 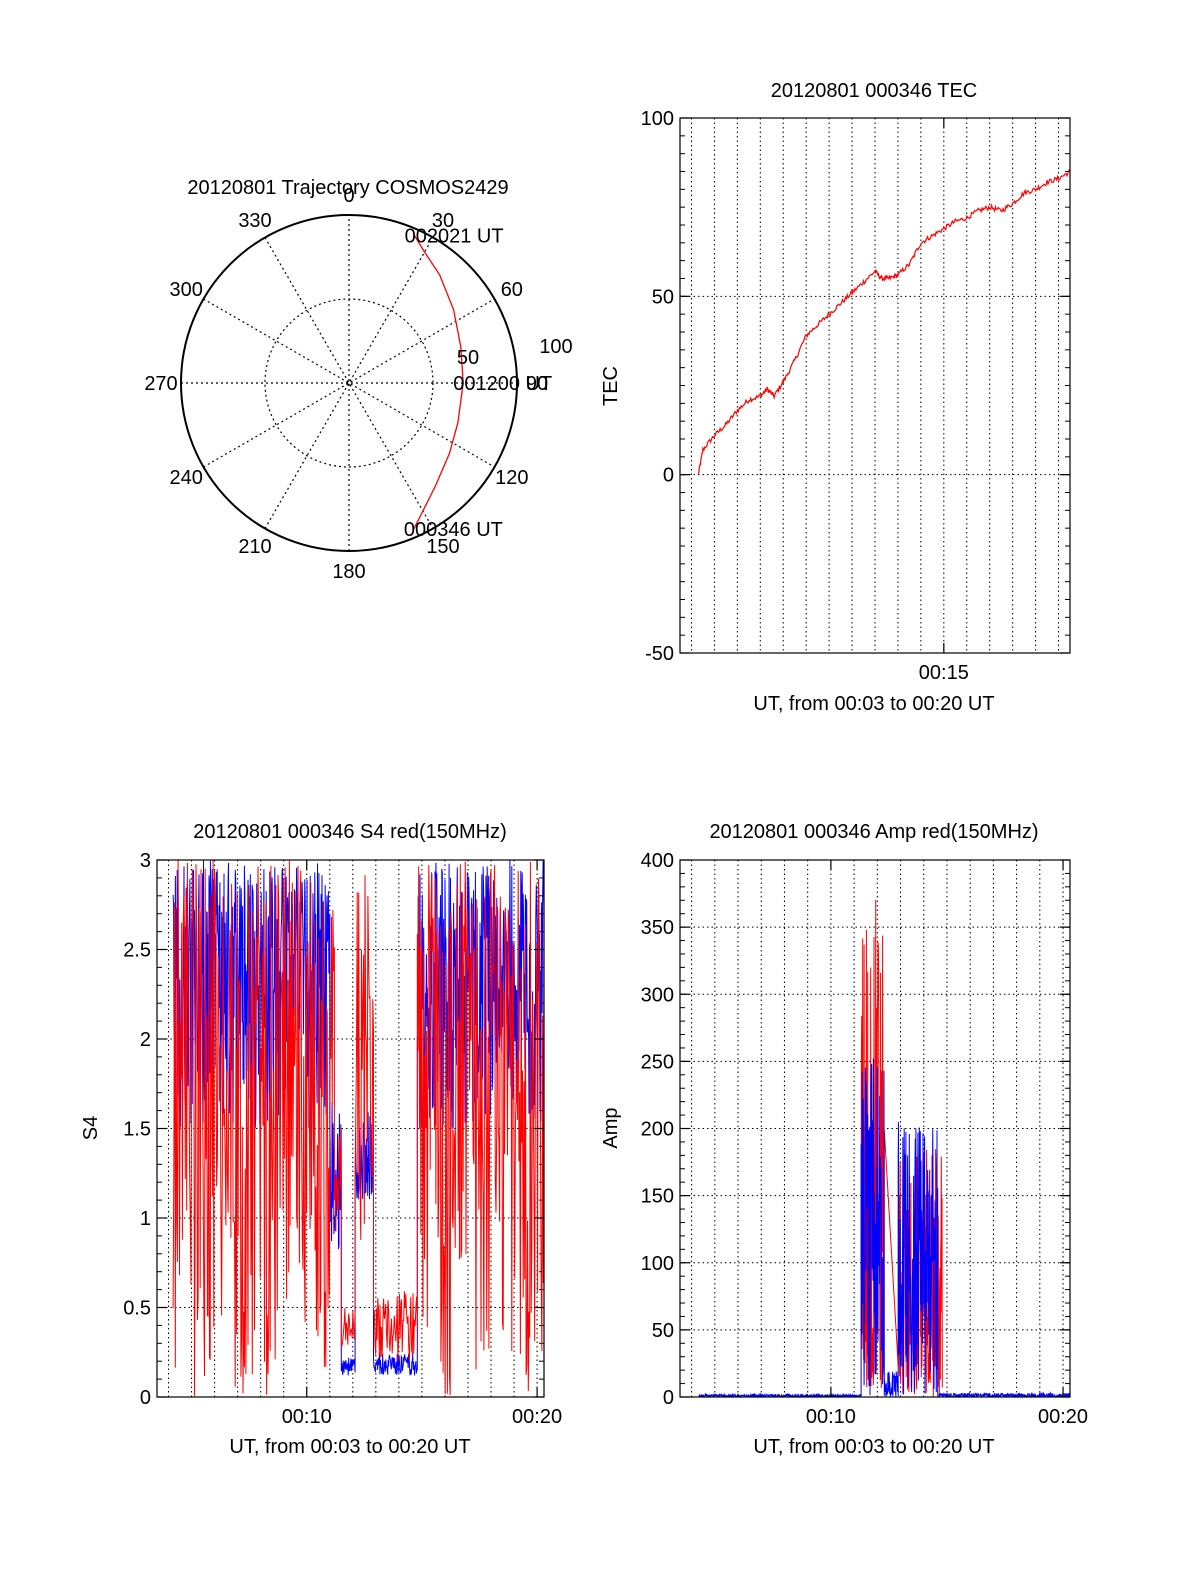 What do you see at coordinates (443, 221) in the screenshot?
I see `trajectory-azimuth-tick-label: 30` at bounding box center [443, 221].